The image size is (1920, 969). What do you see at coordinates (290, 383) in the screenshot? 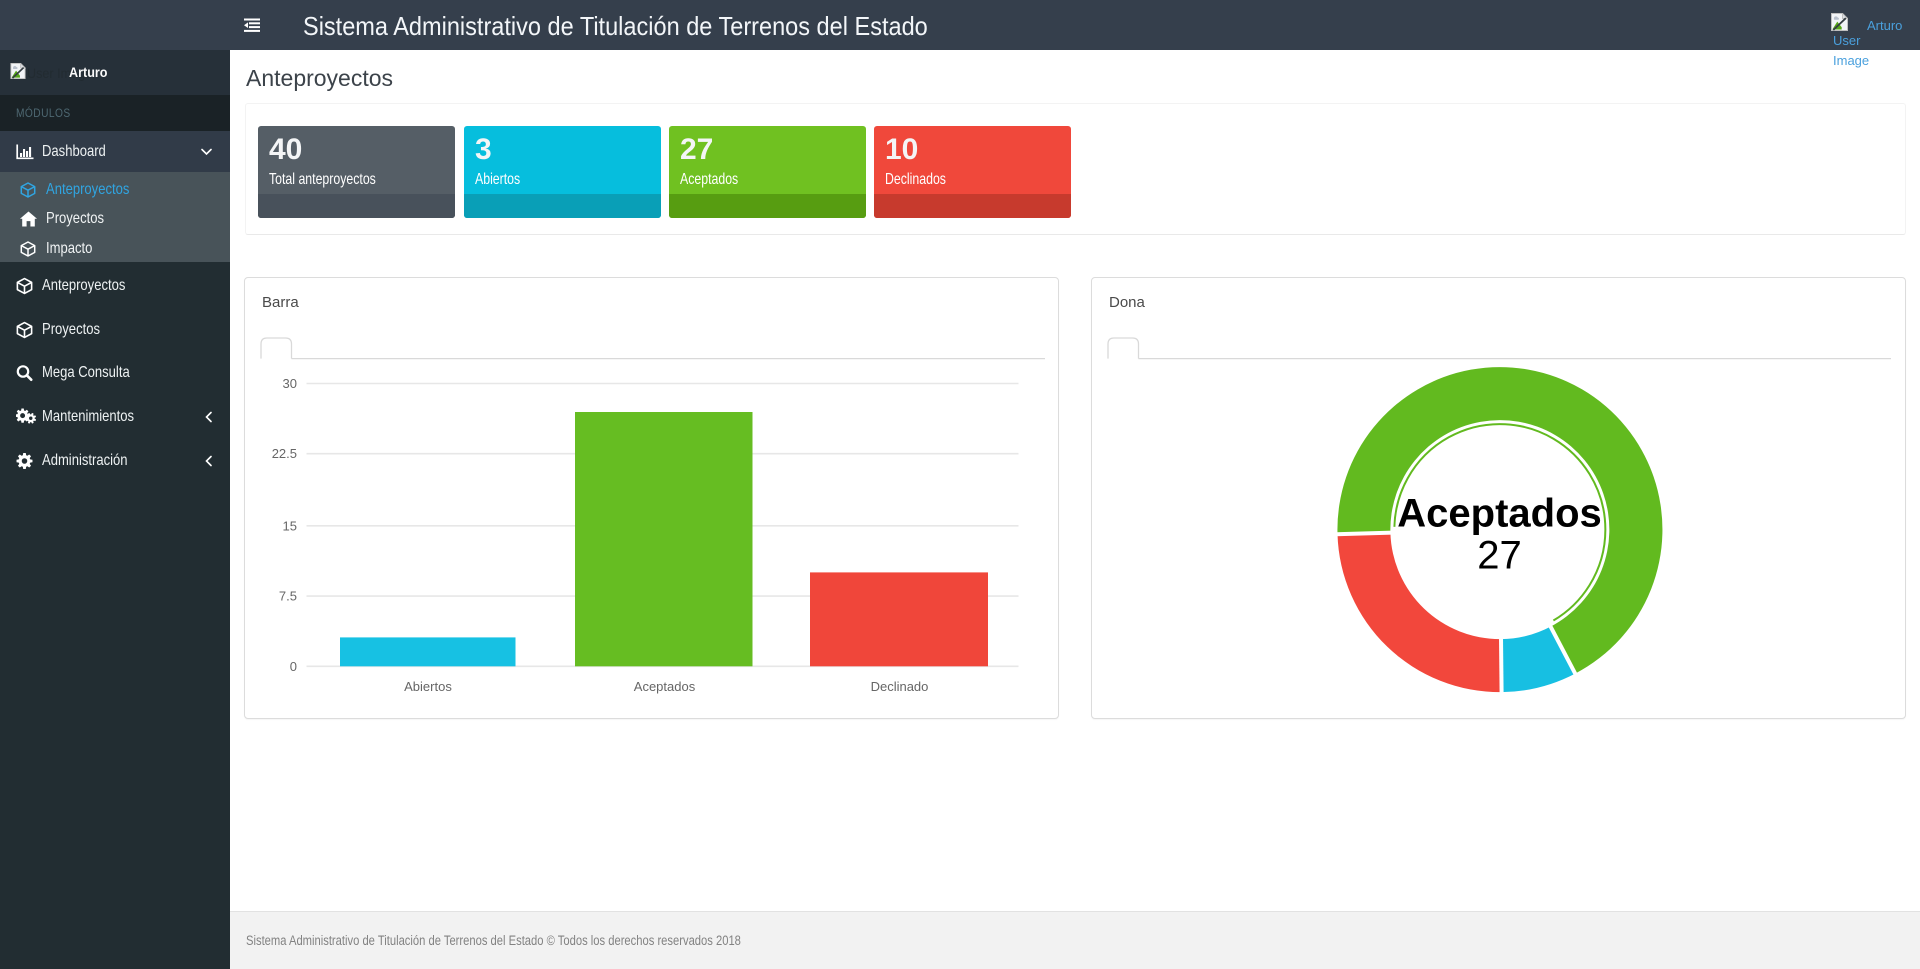
I see `svg-text: 30` at bounding box center [290, 383].